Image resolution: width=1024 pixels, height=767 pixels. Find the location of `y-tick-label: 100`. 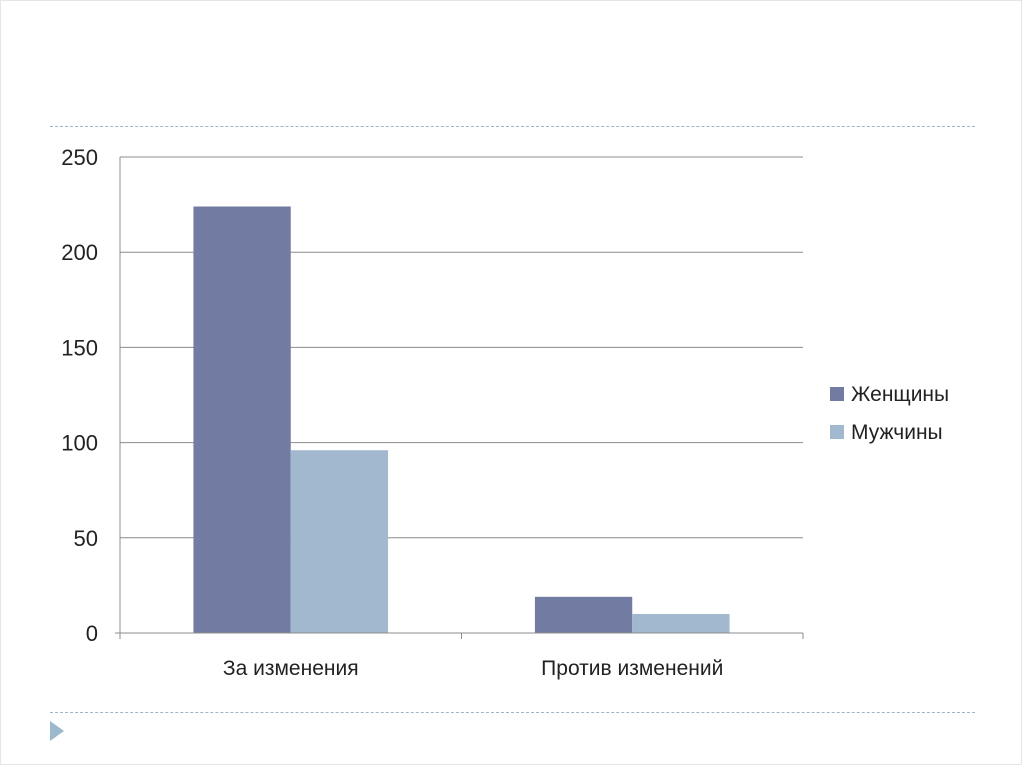

y-tick-label: 100 is located at coordinates (79, 443).